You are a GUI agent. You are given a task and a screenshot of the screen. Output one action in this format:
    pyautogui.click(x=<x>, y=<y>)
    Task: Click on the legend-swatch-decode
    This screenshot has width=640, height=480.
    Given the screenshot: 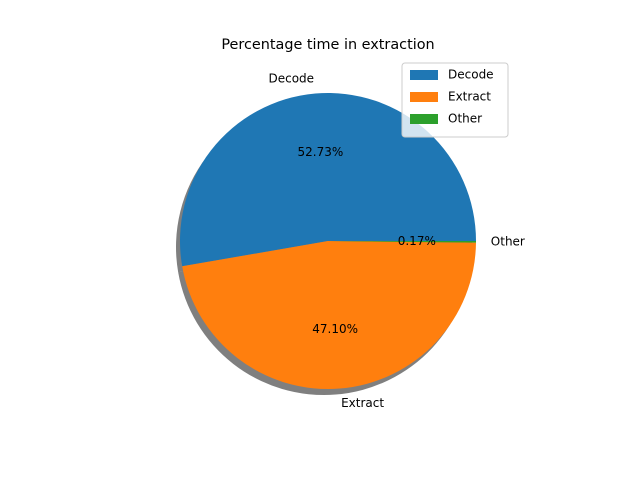 What is the action you would take?
    pyautogui.click(x=424, y=75)
    